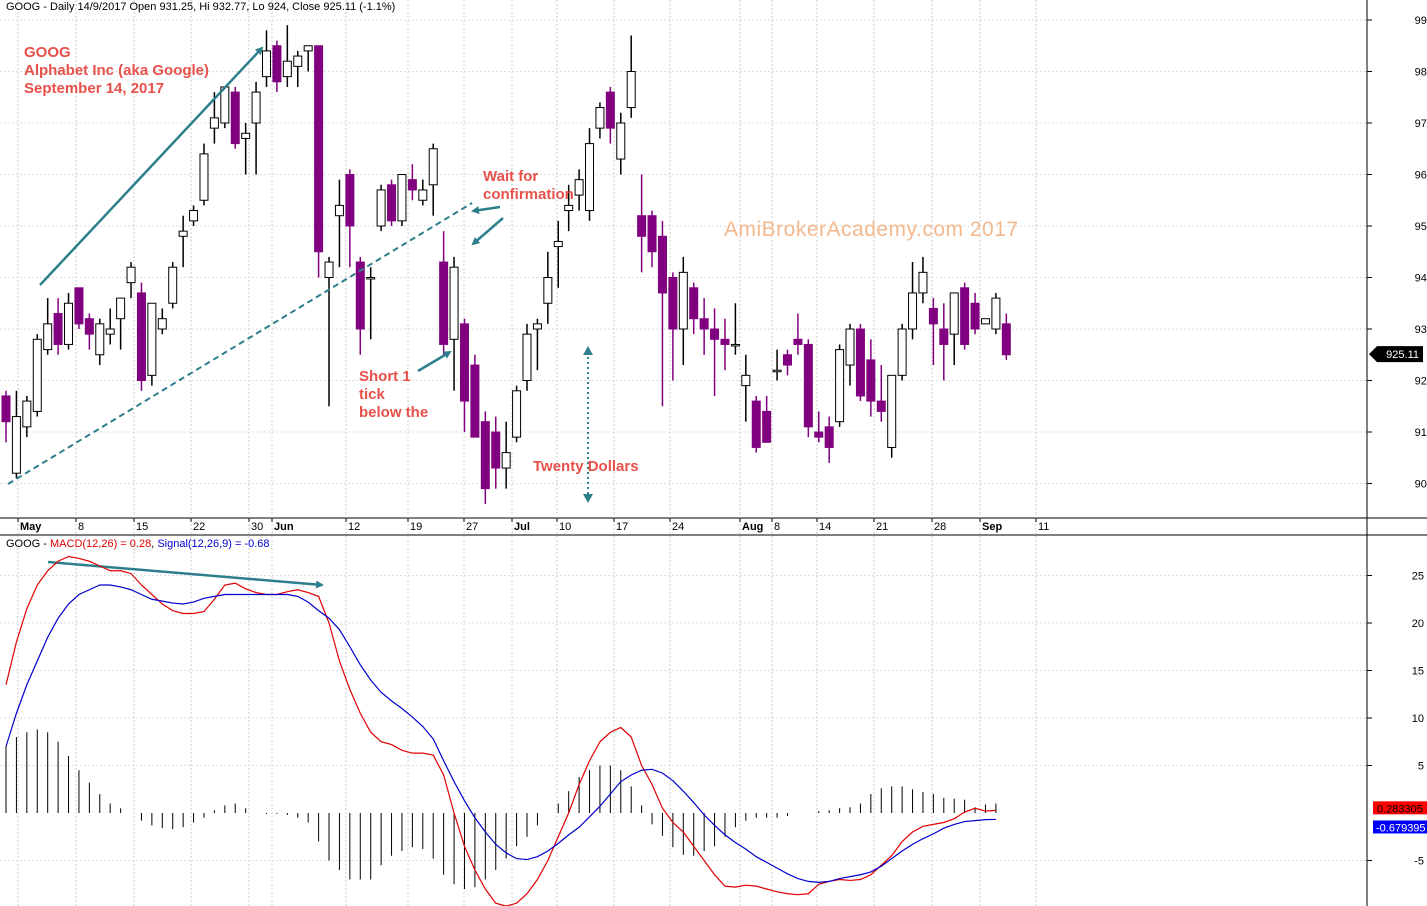 The height and width of the screenshot is (906, 1427). Describe the element at coordinates (1421, 382) in the screenshot. I see `price-y-tick-label: 920` at that location.